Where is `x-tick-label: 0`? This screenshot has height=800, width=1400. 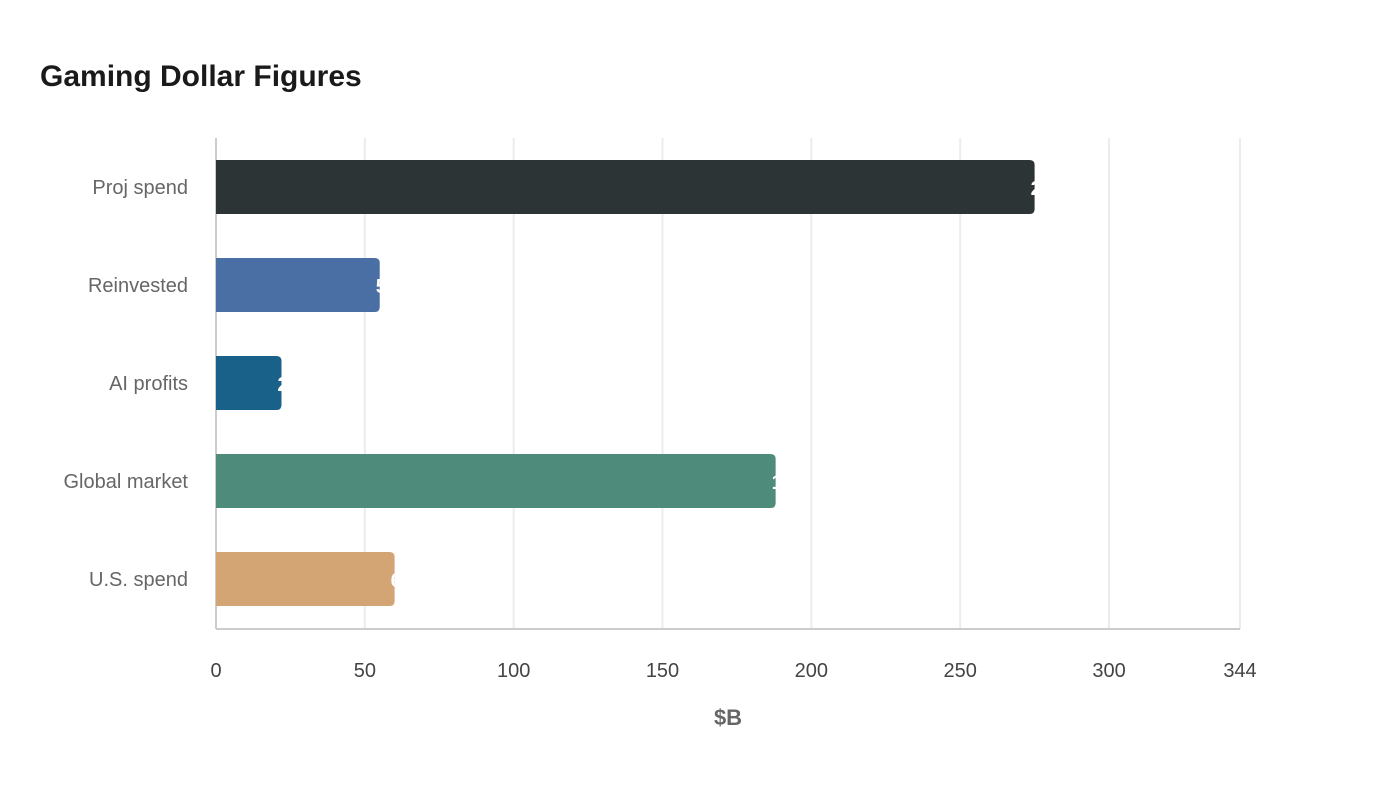 x-tick-label: 0 is located at coordinates (215, 671).